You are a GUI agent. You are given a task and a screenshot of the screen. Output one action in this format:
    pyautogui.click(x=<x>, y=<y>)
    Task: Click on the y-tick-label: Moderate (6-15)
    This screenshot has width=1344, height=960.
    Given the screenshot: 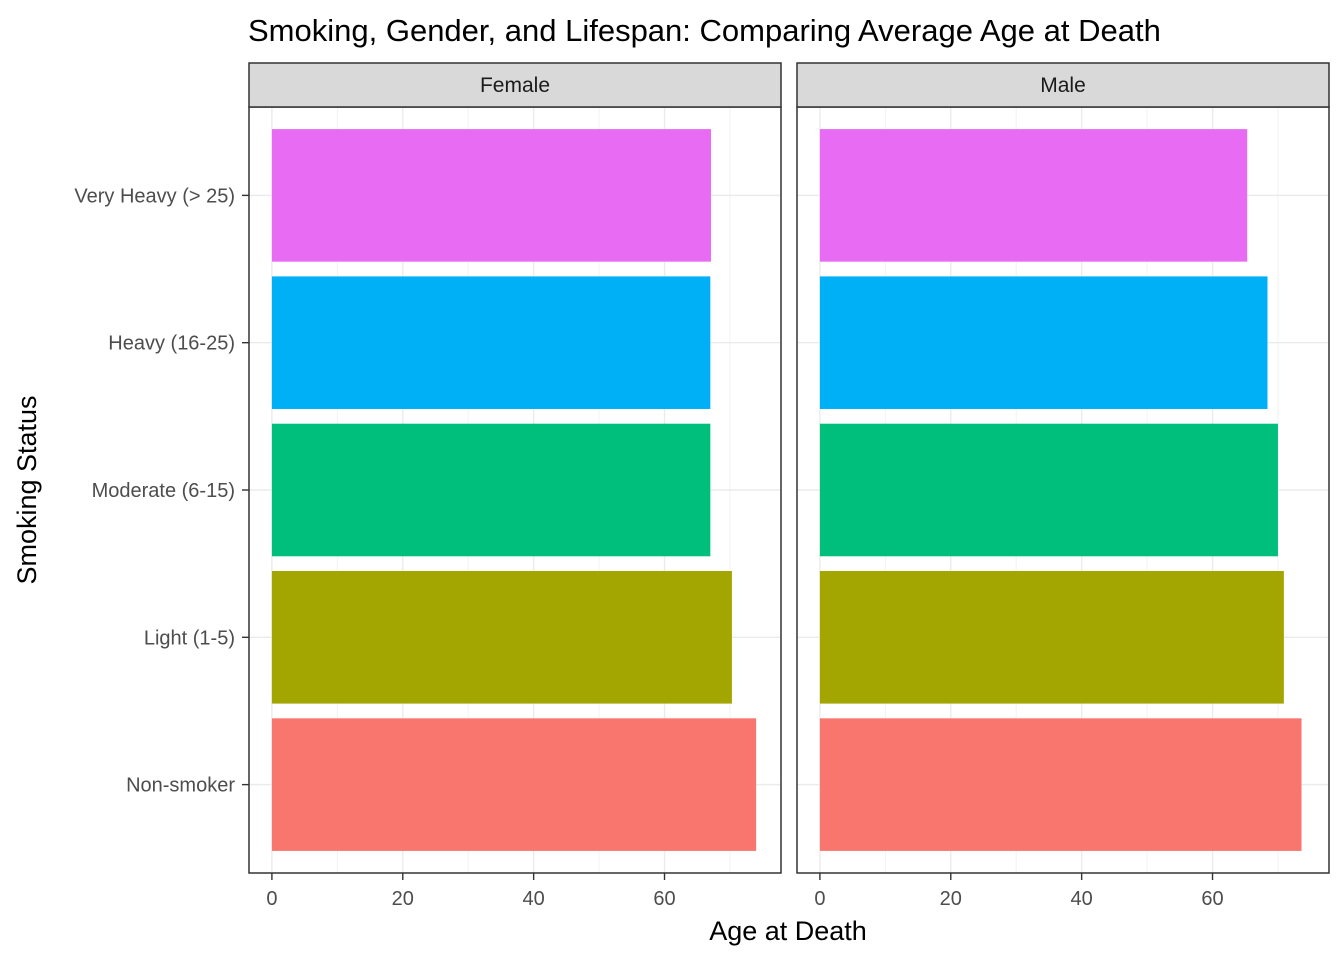 What is the action you would take?
    pyautogui.click(x=163, y=491)
    